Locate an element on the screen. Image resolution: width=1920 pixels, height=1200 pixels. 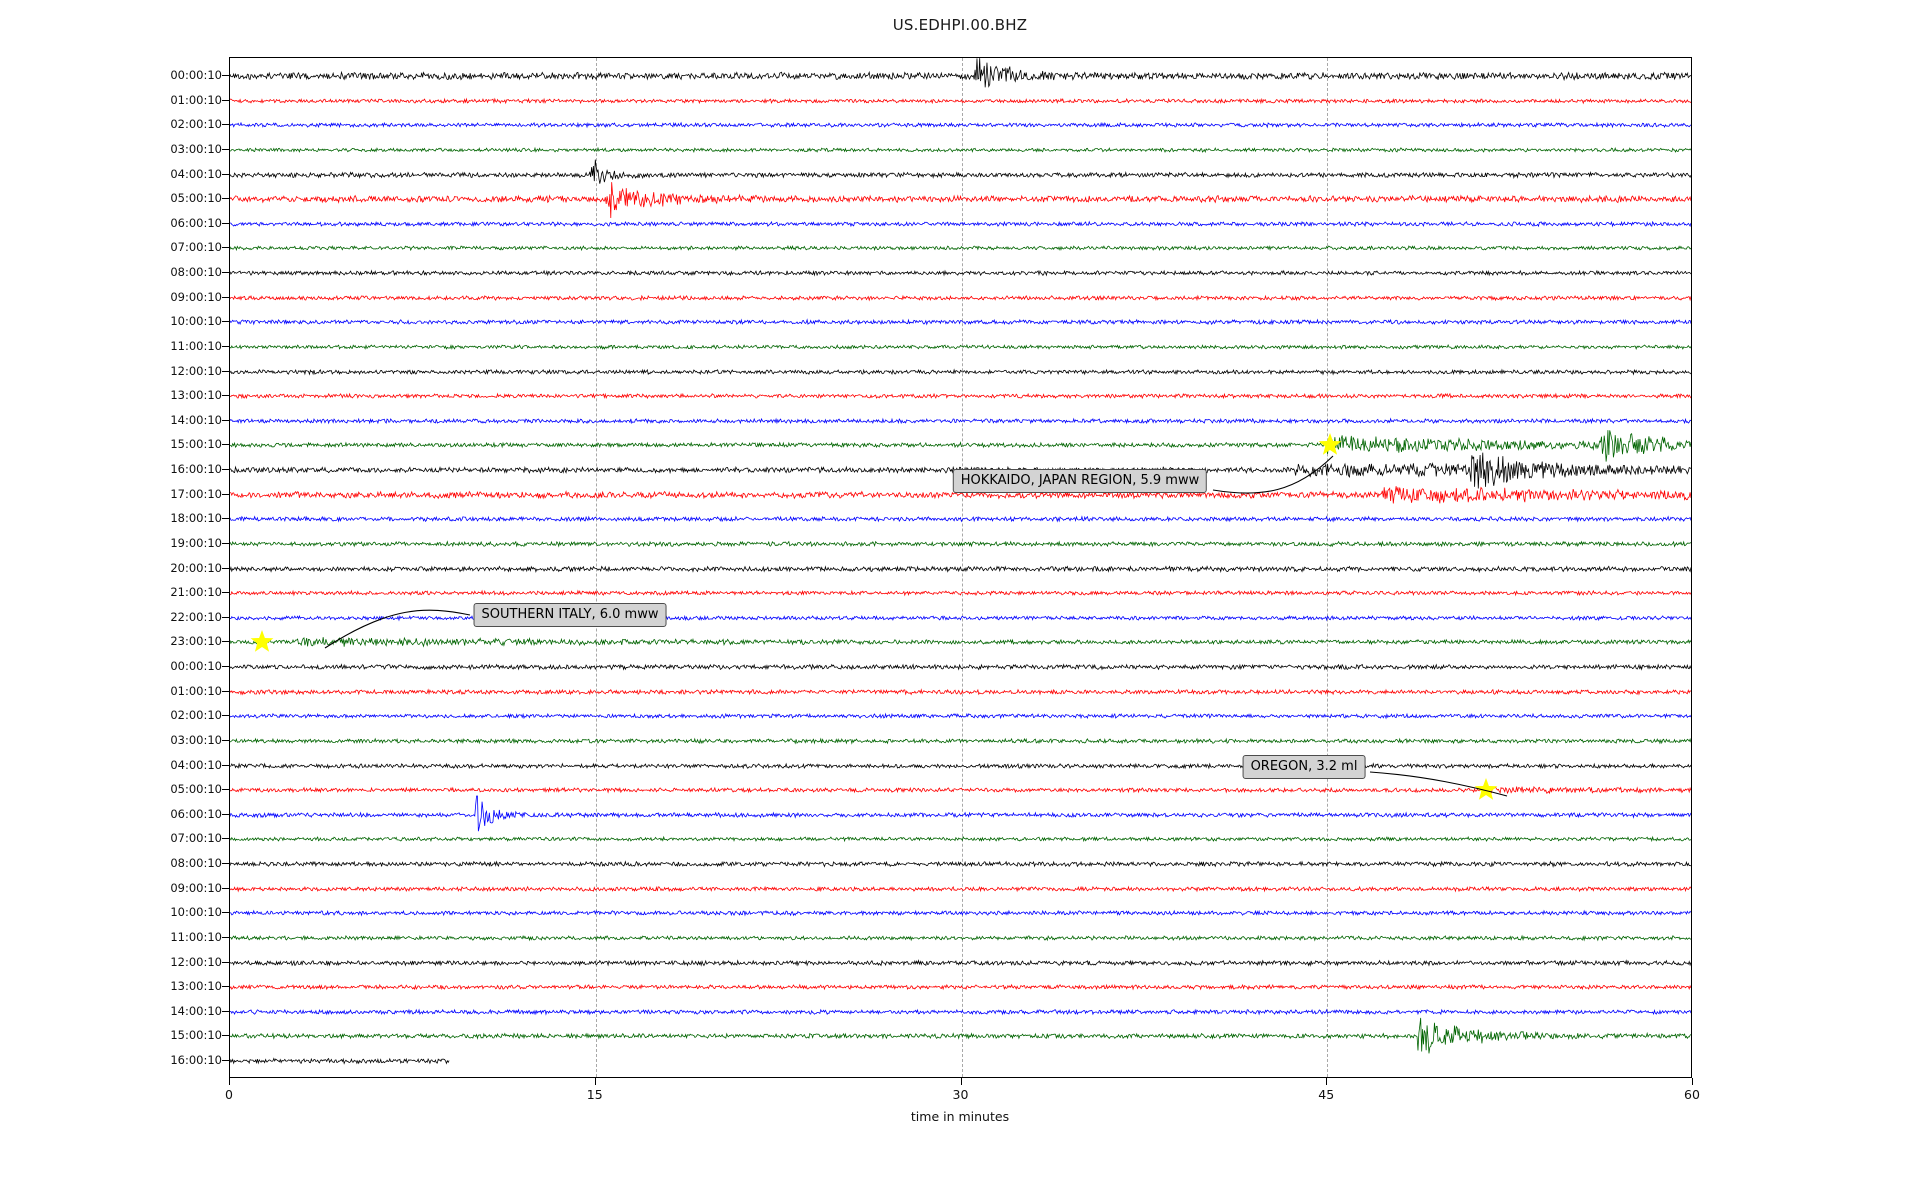
annotation-southern-italy: SOUTHERN ITALY, 6.0 mww is located at coordinates (570, 615).